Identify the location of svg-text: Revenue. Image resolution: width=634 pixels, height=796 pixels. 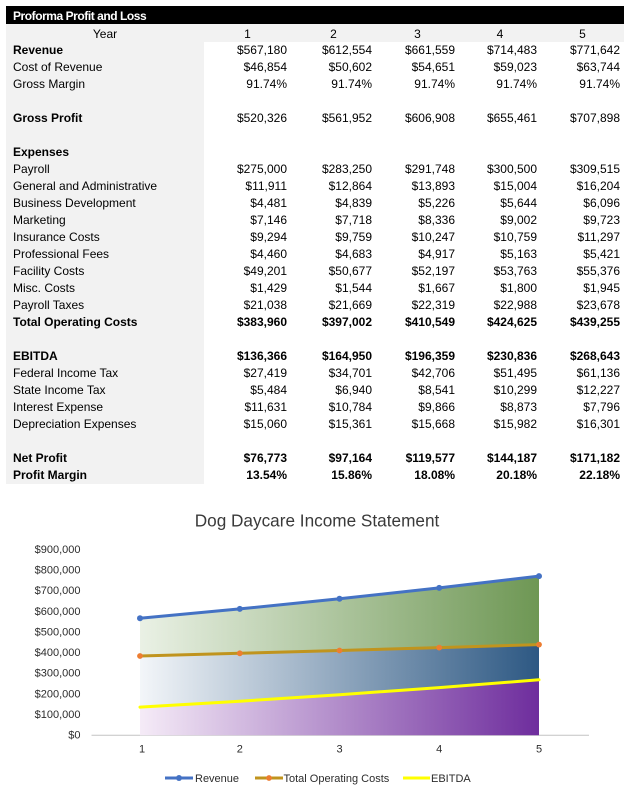
(217, 779).